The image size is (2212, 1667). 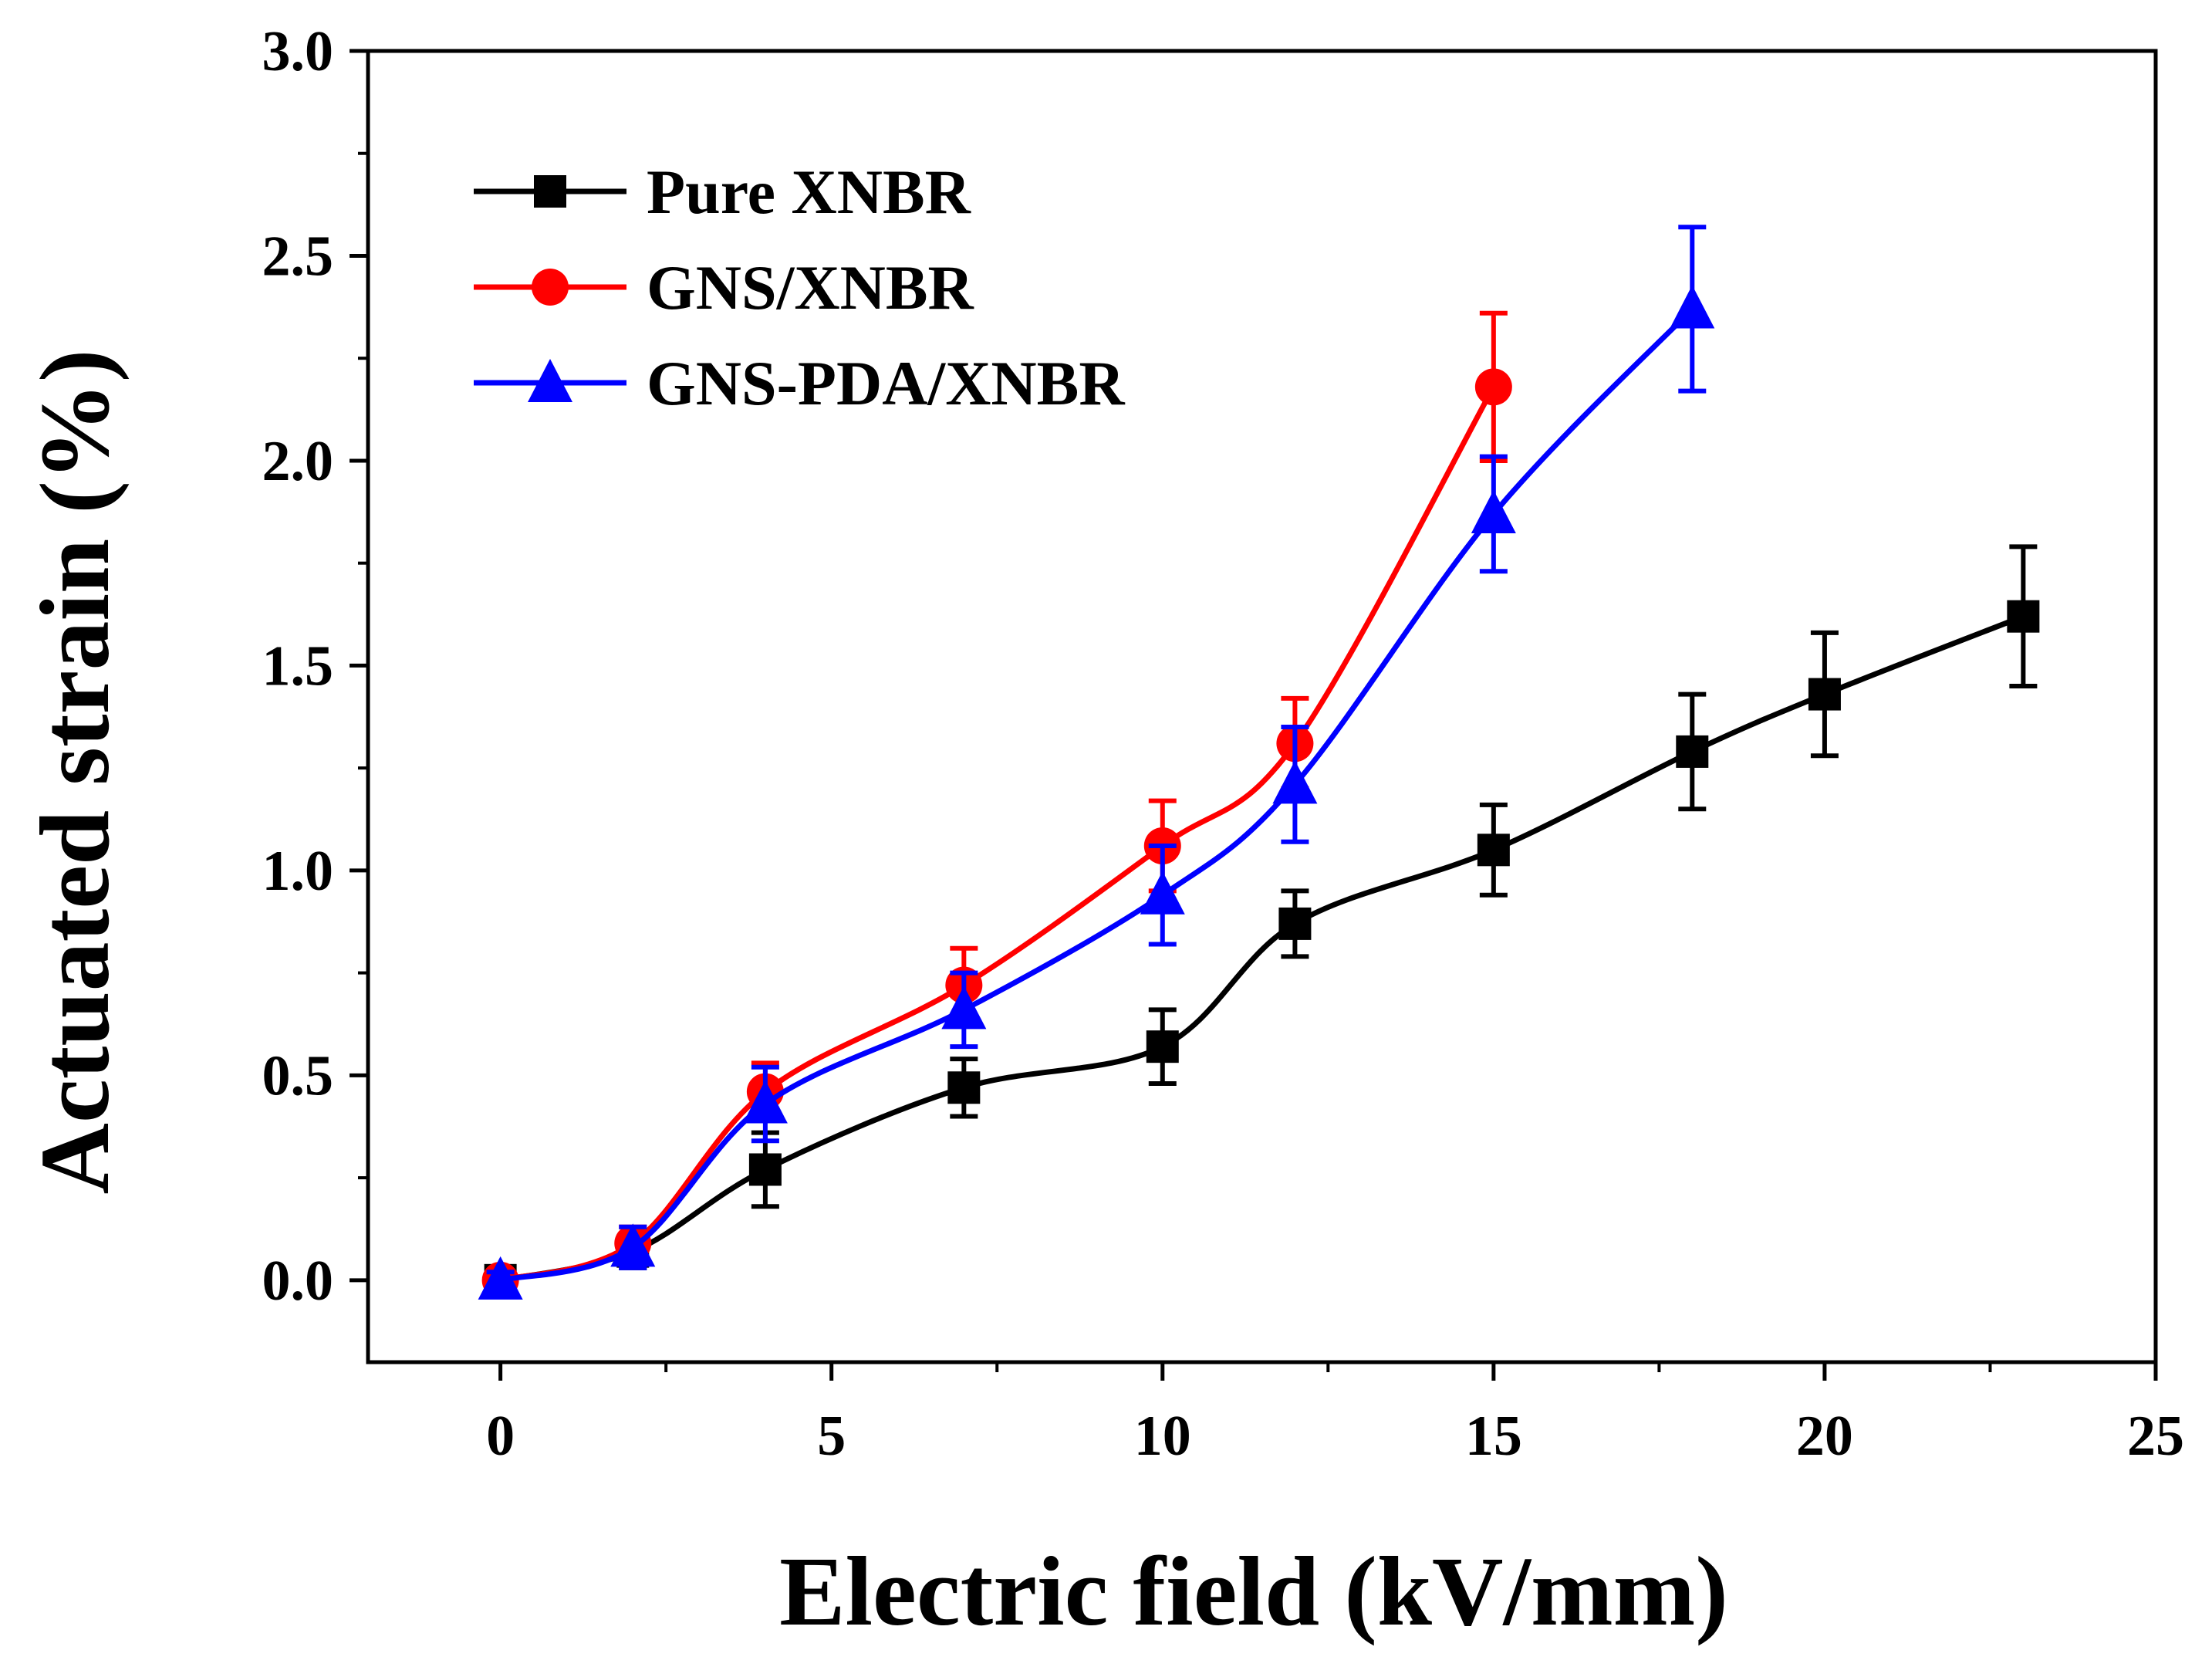 What do you see at coordinates (298, 256) in the screenshot?
I see `y-tick-label: 2.5` at bounding box center [298, 256].